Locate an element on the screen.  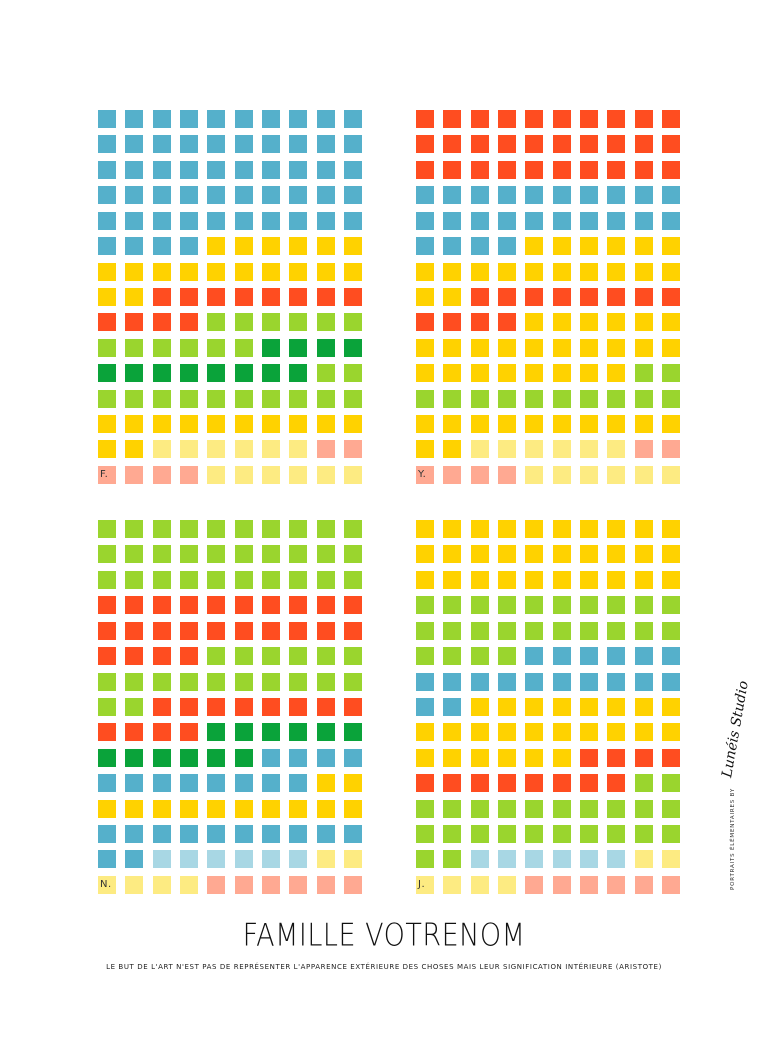
studio-signature: Lunéis Studio is located at coordinates (735, 729).